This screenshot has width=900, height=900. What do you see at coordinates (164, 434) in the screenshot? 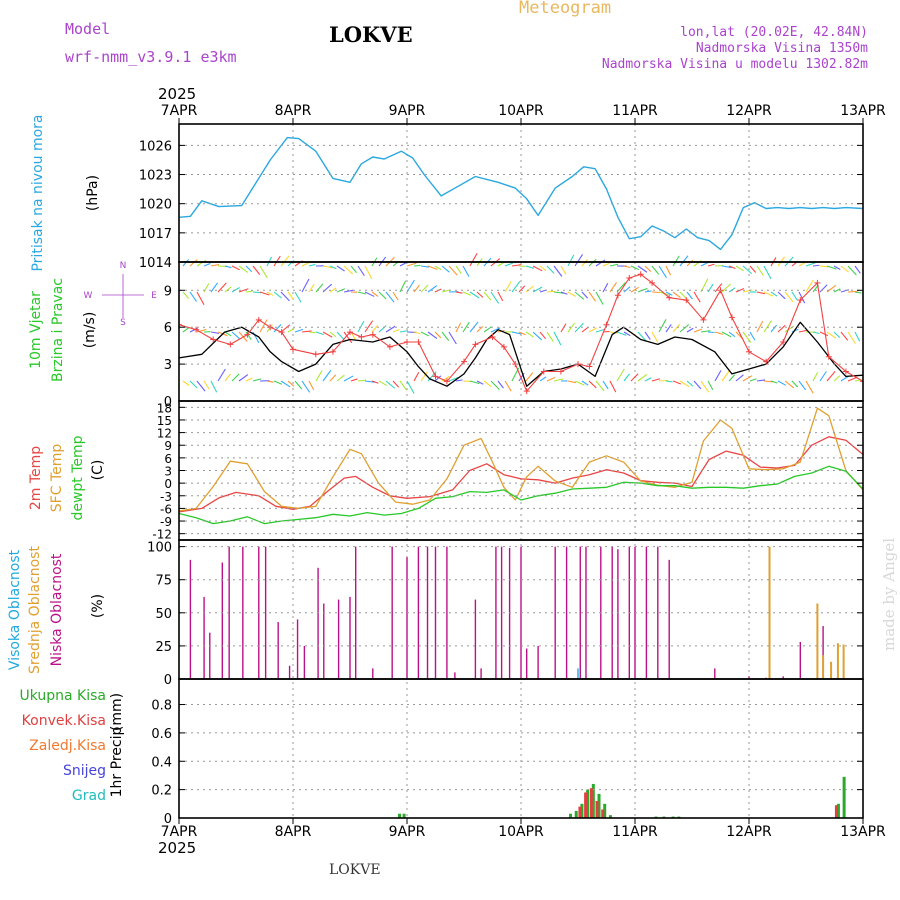
I see `temperature-tick-label: 12` at bounding box center [164, 434].